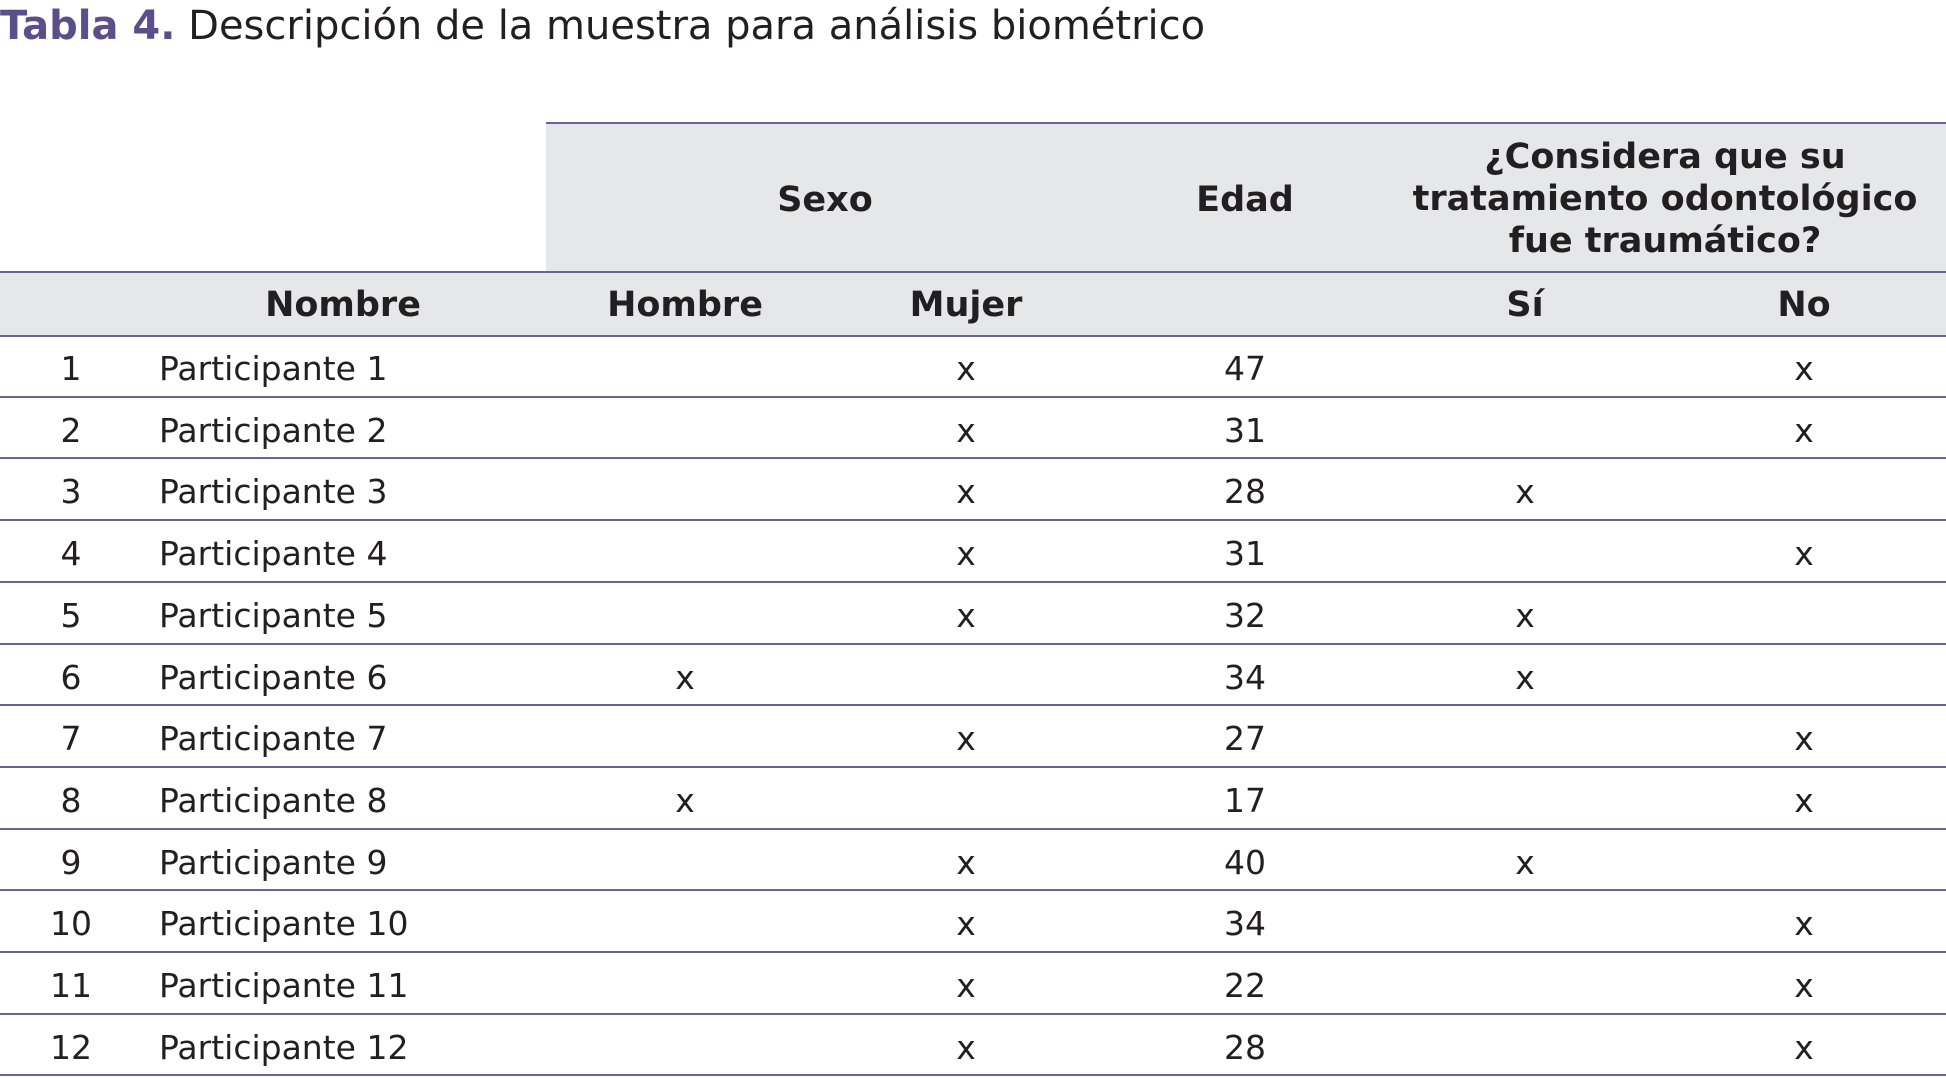 The height and width of the screenshot is (1079, 1946). Describe the element at coordinates (273, 554) in the screenshot. I see `participant-name: Participante 4` at that location.